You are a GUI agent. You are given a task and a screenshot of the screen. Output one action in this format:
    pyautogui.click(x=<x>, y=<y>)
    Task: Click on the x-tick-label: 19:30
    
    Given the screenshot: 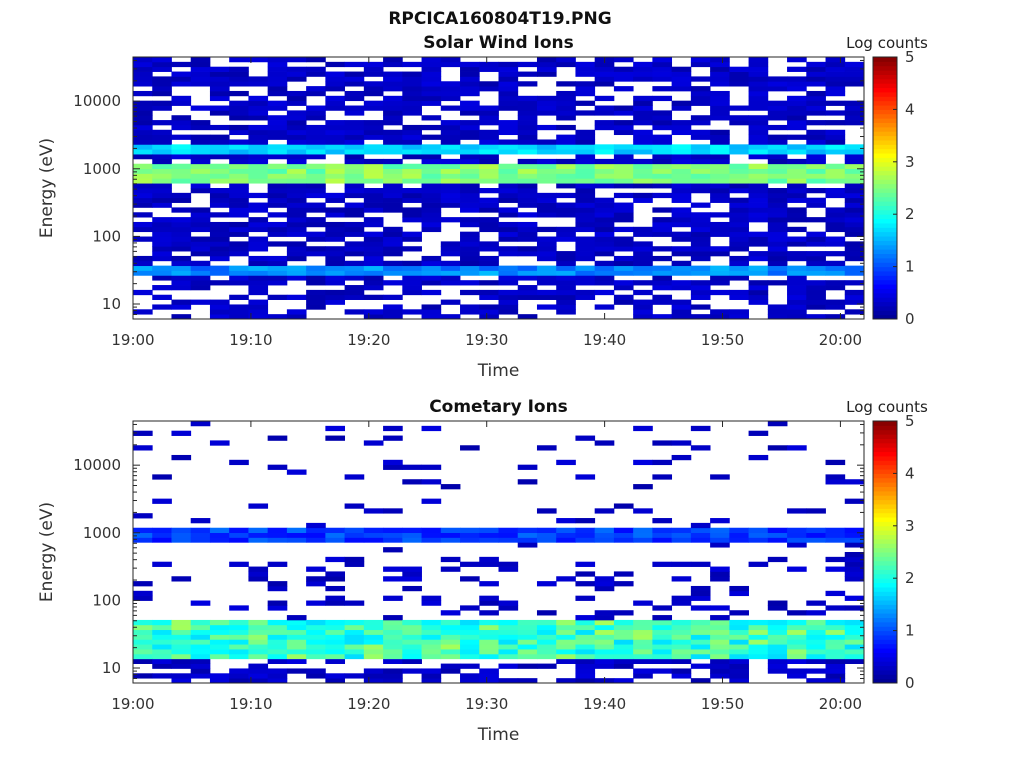 What is the action you would take?
    pyautogui.click(x=486, y=340)
    